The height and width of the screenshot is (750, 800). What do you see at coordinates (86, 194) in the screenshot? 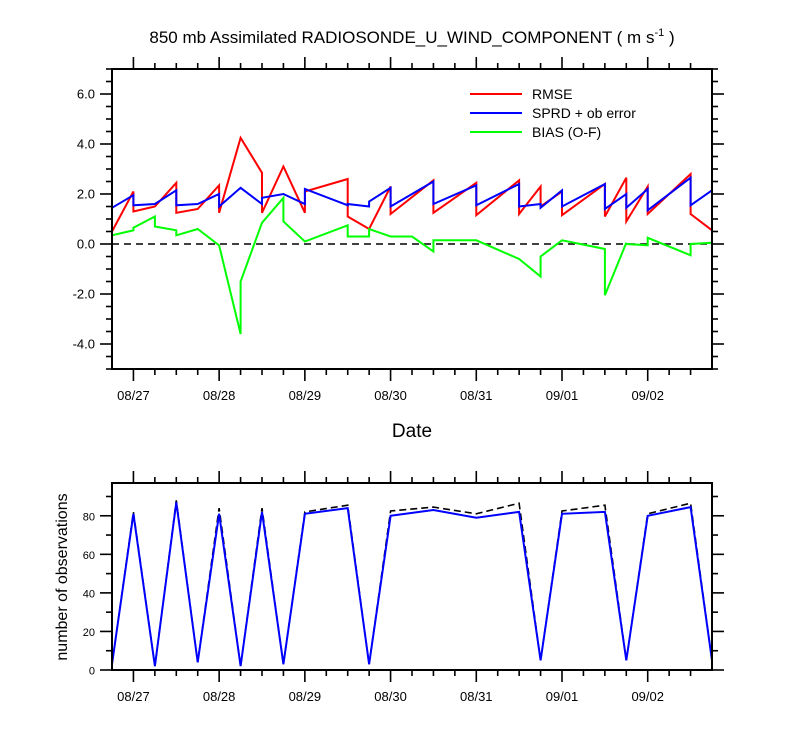
I see `y-tick-label: 2.0` at bounding box center [86, 194].